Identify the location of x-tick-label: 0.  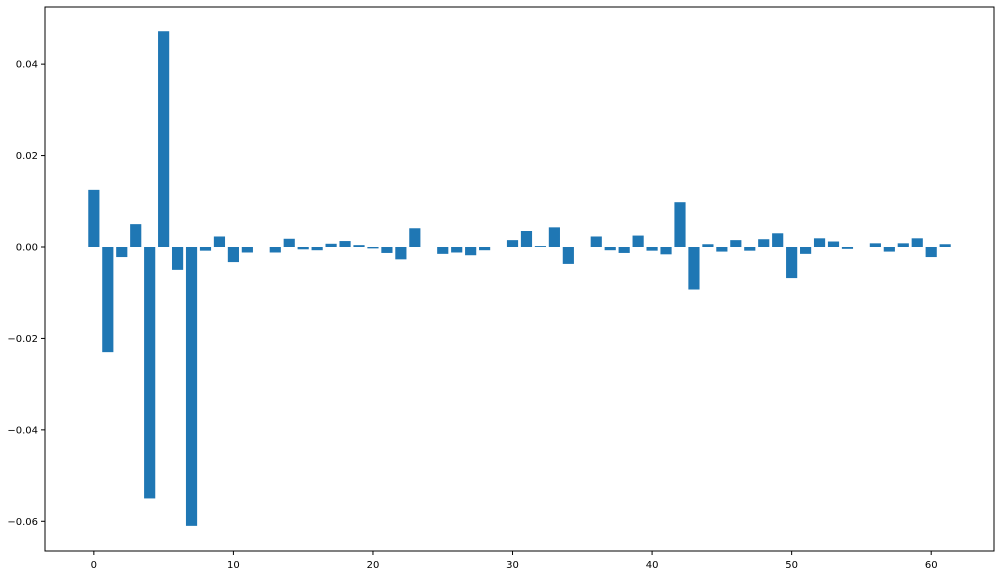
(94, 565).